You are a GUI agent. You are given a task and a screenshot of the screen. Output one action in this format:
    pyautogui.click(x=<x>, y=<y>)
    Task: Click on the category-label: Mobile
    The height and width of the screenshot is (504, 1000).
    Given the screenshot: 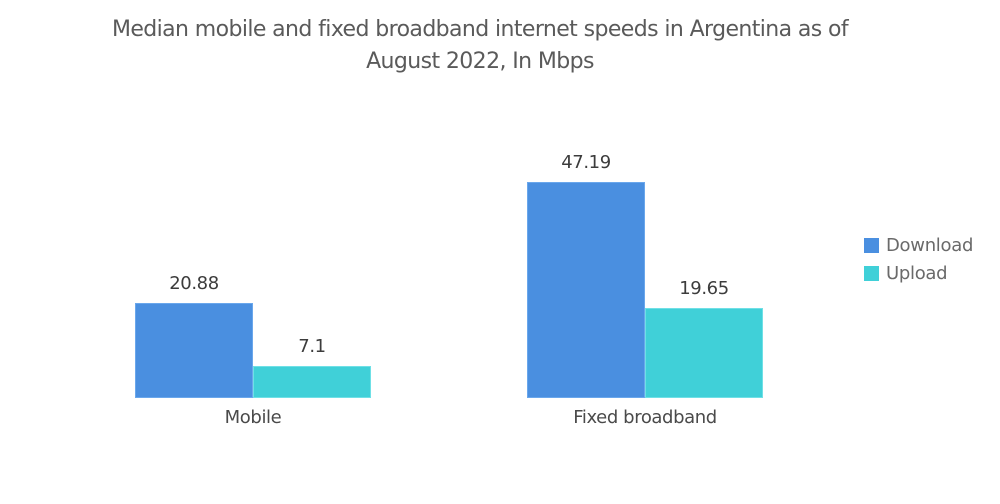 What is the action you would take?
    pyautogui.click(x=253, y=417)
    